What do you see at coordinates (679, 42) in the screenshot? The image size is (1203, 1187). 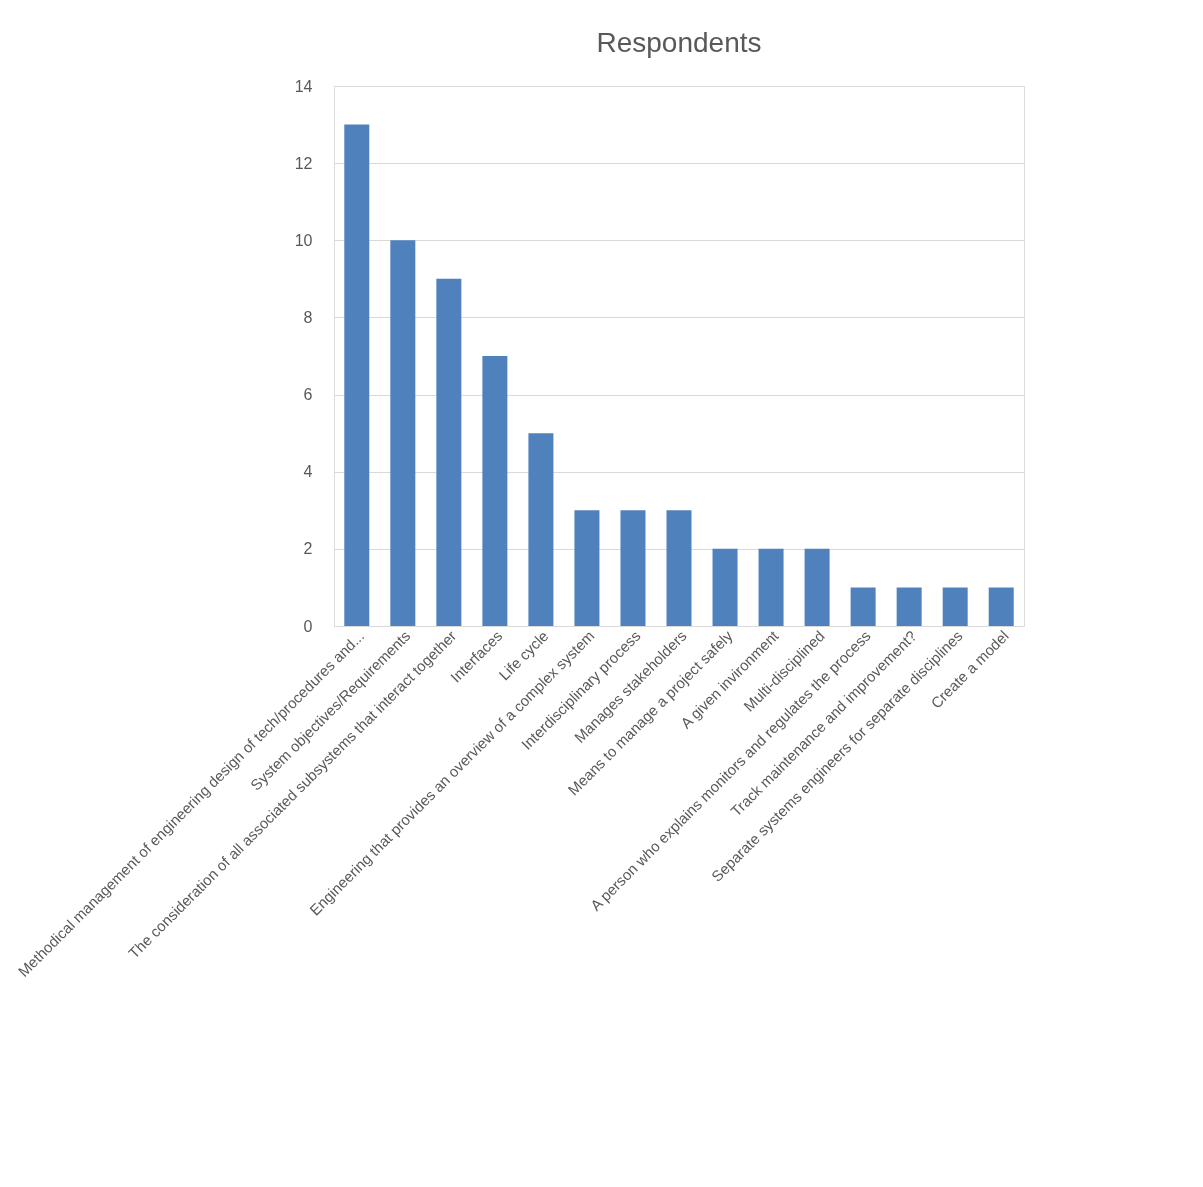 I see `chart-title: Respondents` at bounding box center [679, 42].